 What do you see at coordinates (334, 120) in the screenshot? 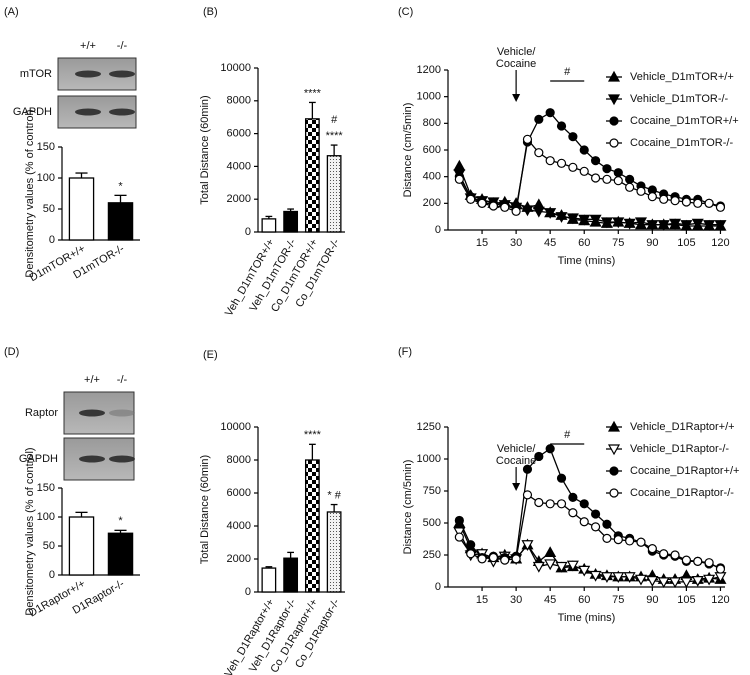
I see `annotation: #` at bounding box center [334, 120].